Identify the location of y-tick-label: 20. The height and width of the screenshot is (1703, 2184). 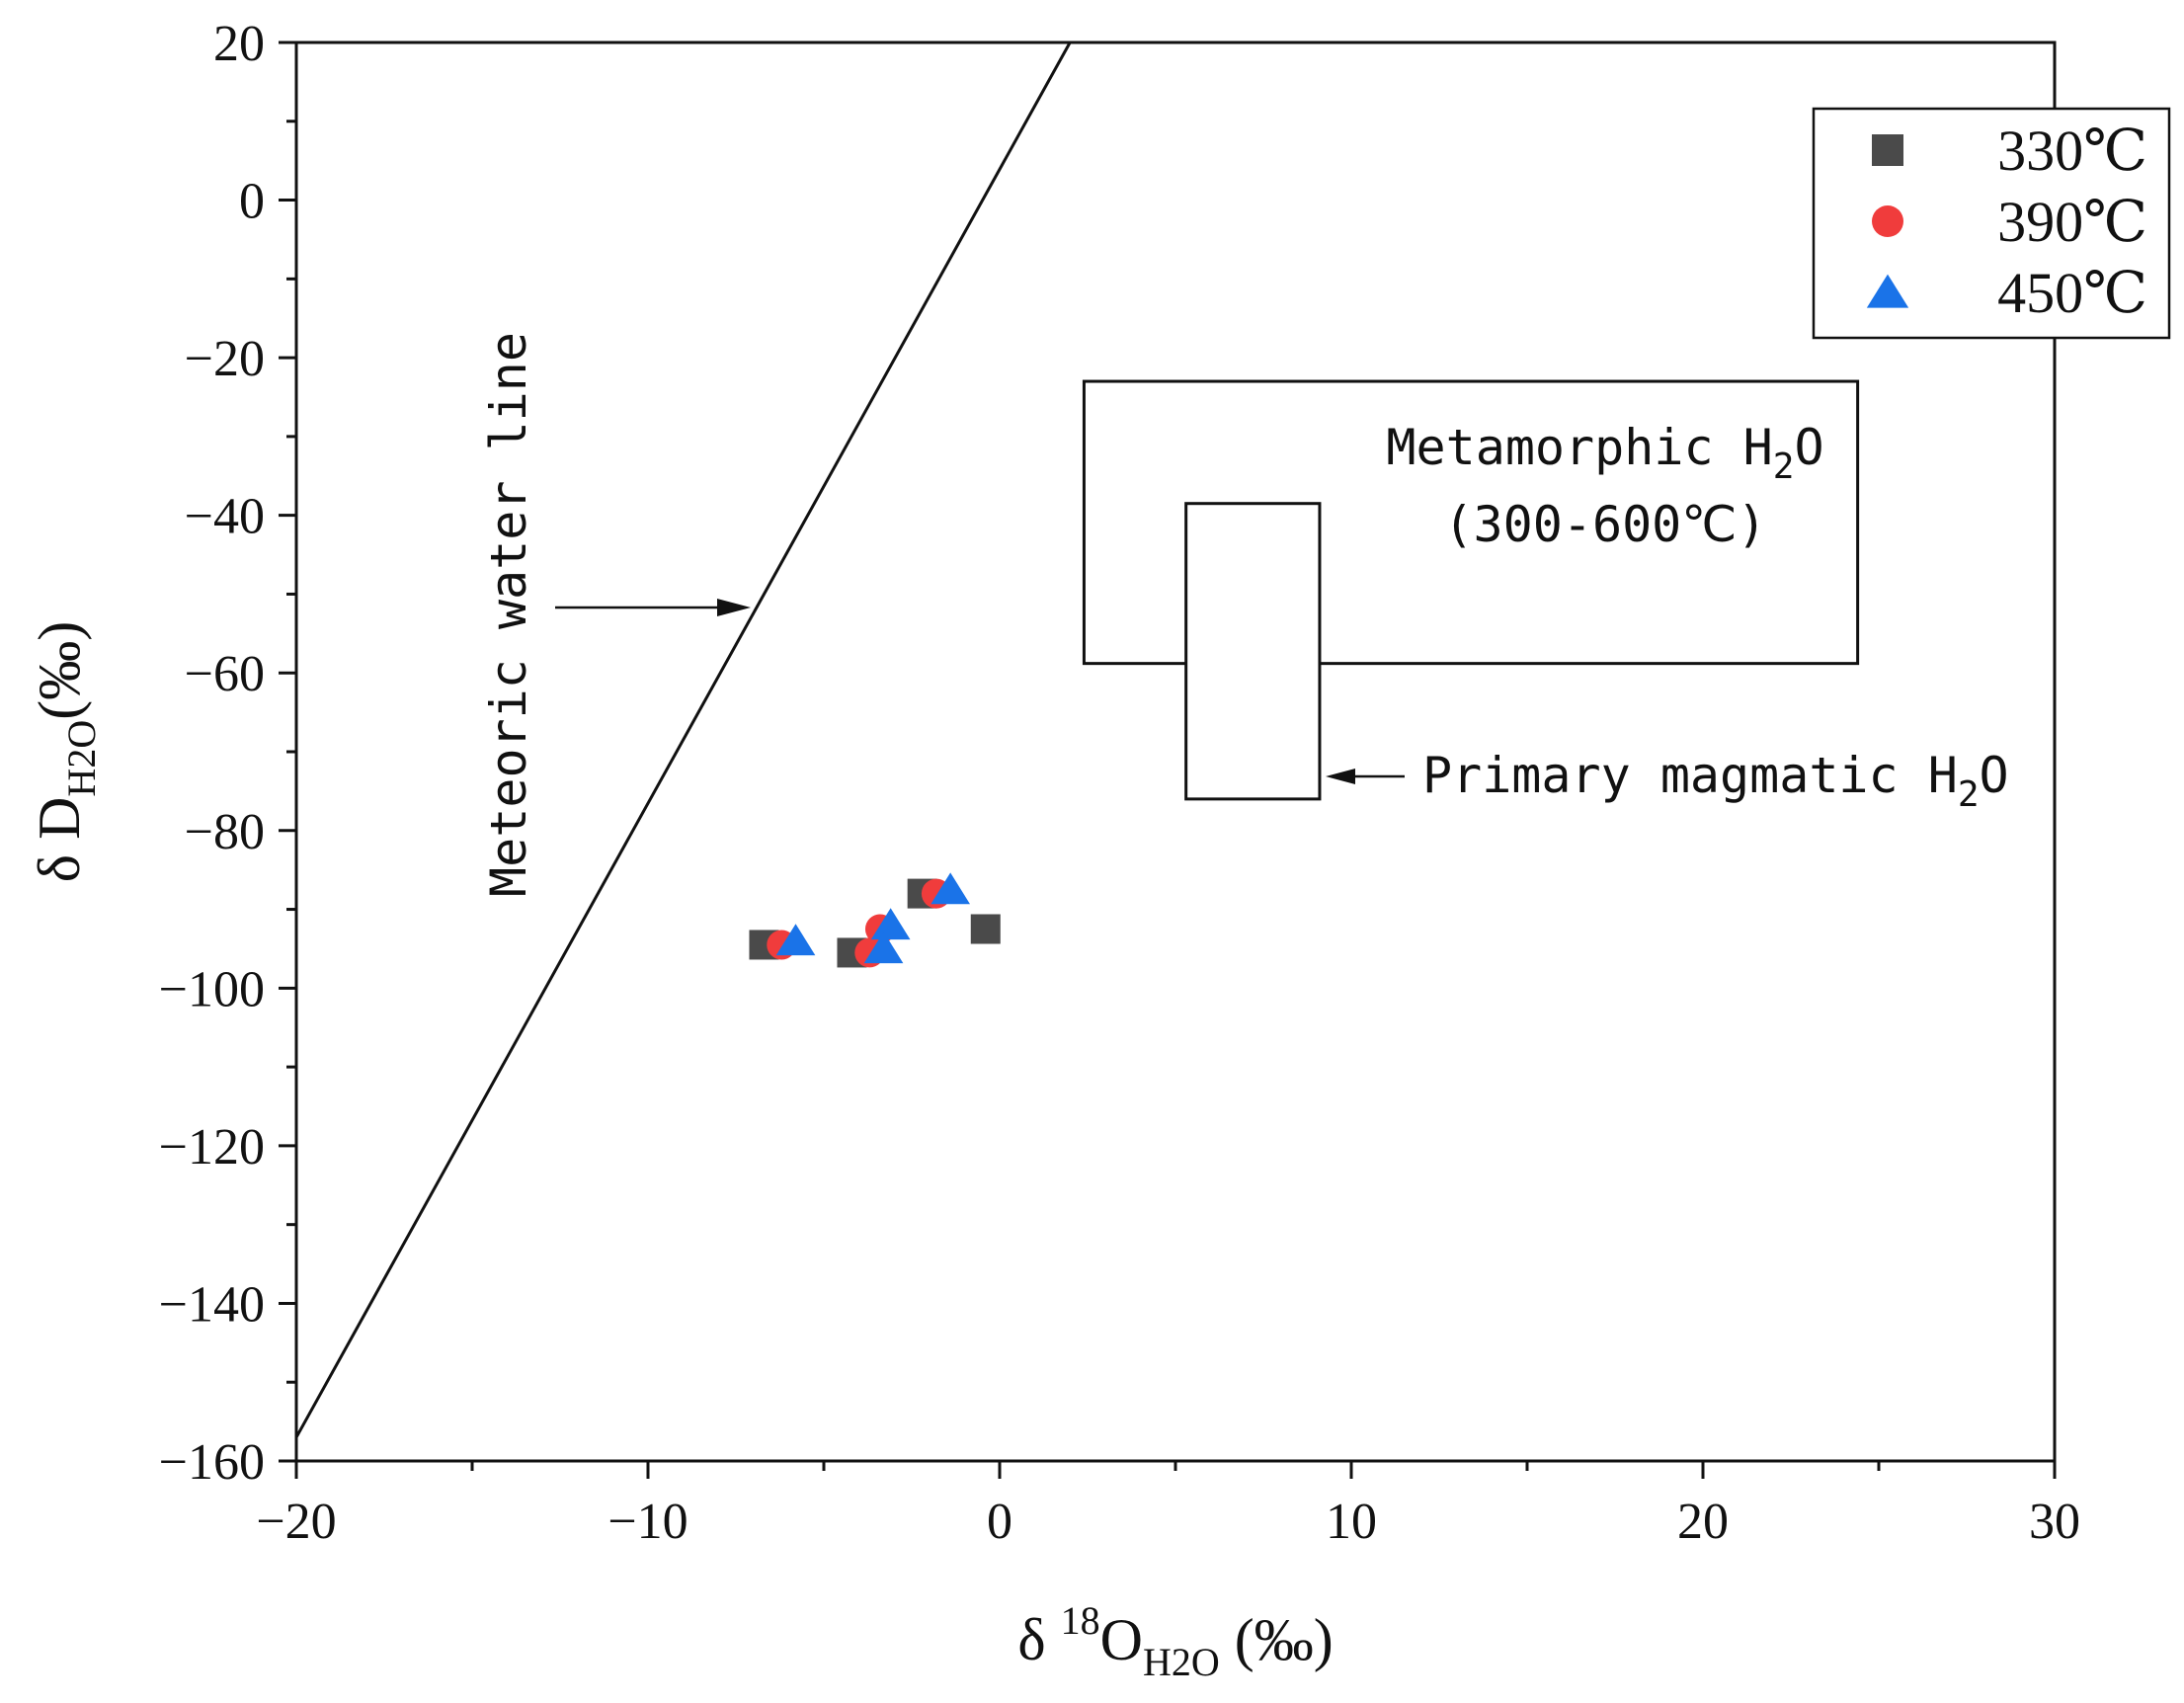
(239, 44).